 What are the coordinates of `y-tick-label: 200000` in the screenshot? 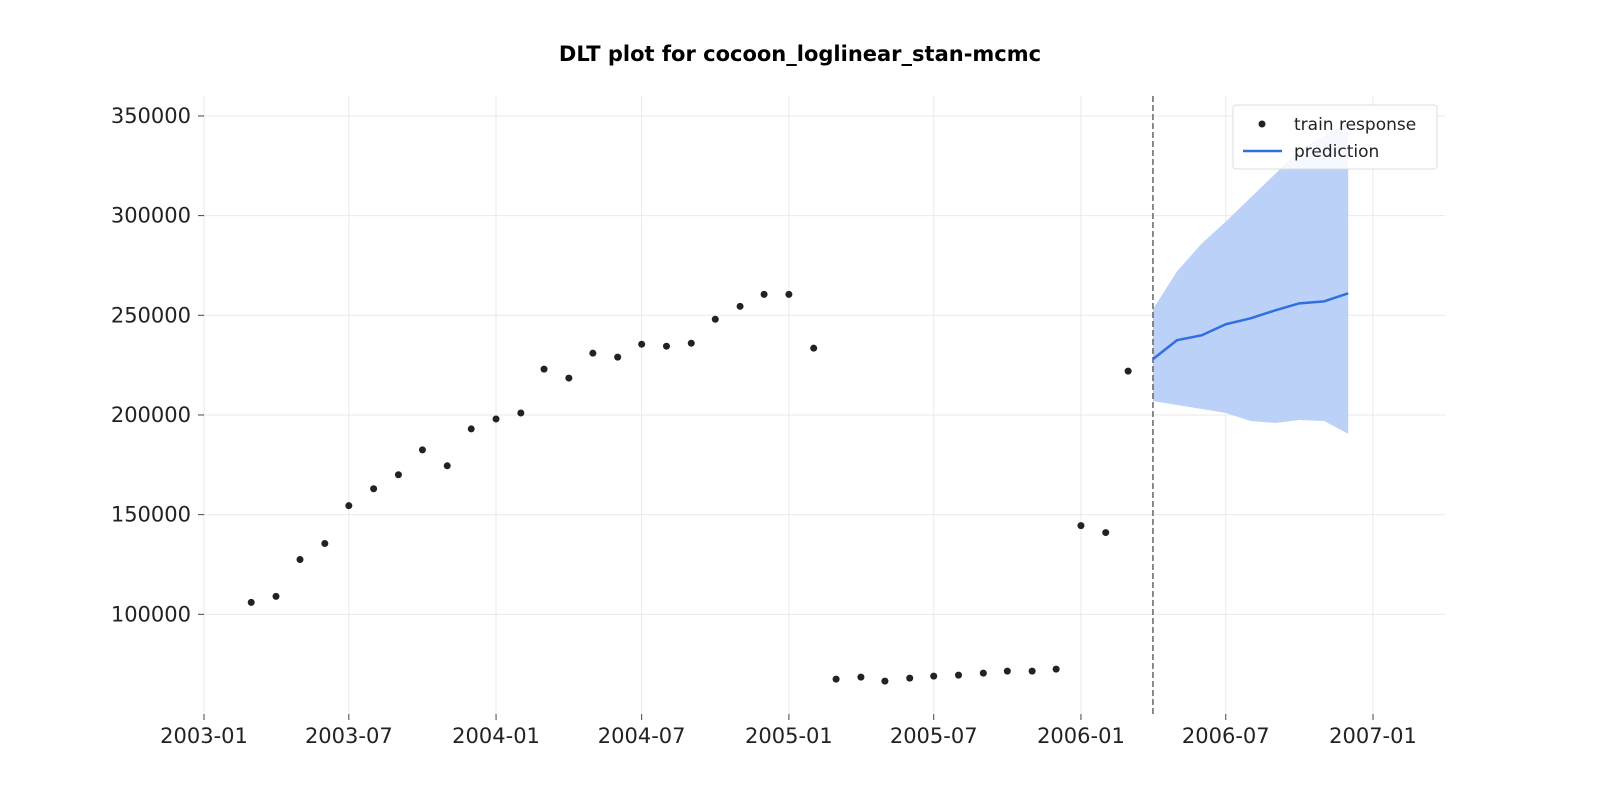 It's located at (151, 415).